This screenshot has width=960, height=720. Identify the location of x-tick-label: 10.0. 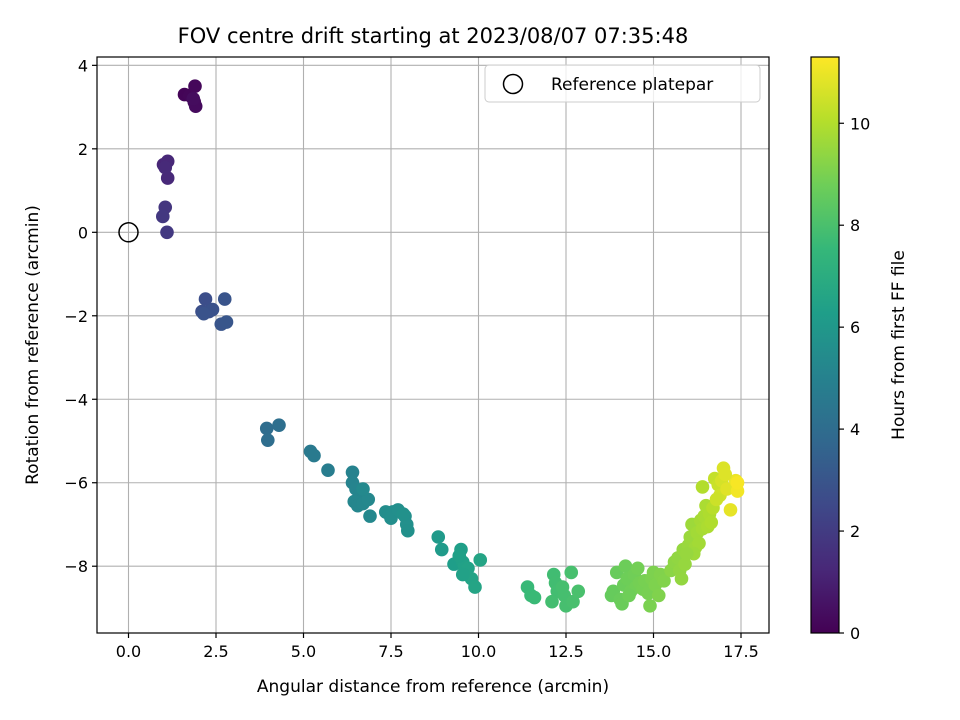
(479, 651).